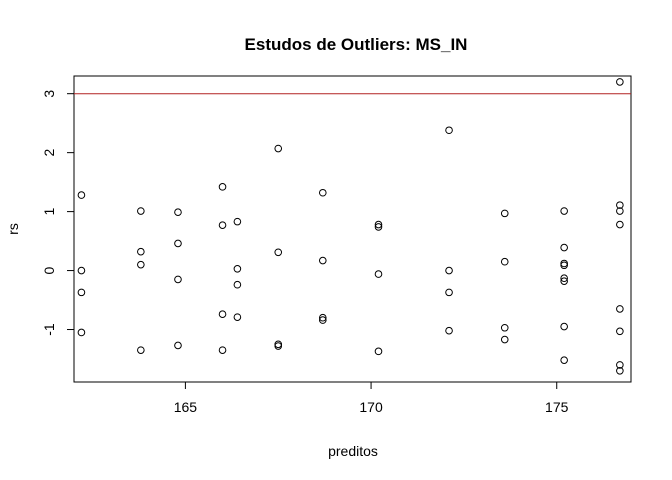 Image resolution: width=672 pixels, height=480 pixels. I want to click on x-axis: 165 170 175, so click(371, 398).